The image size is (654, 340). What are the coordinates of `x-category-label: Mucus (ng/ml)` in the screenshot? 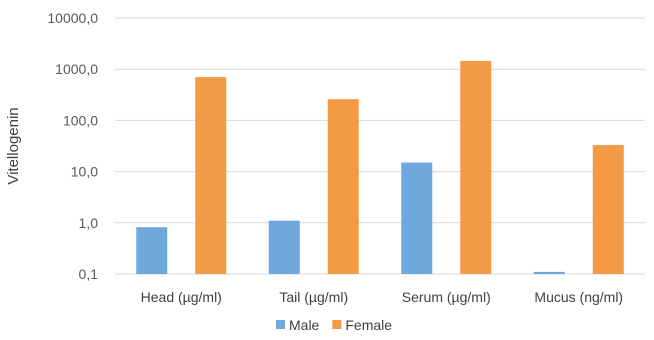 It's located at (578, 297).